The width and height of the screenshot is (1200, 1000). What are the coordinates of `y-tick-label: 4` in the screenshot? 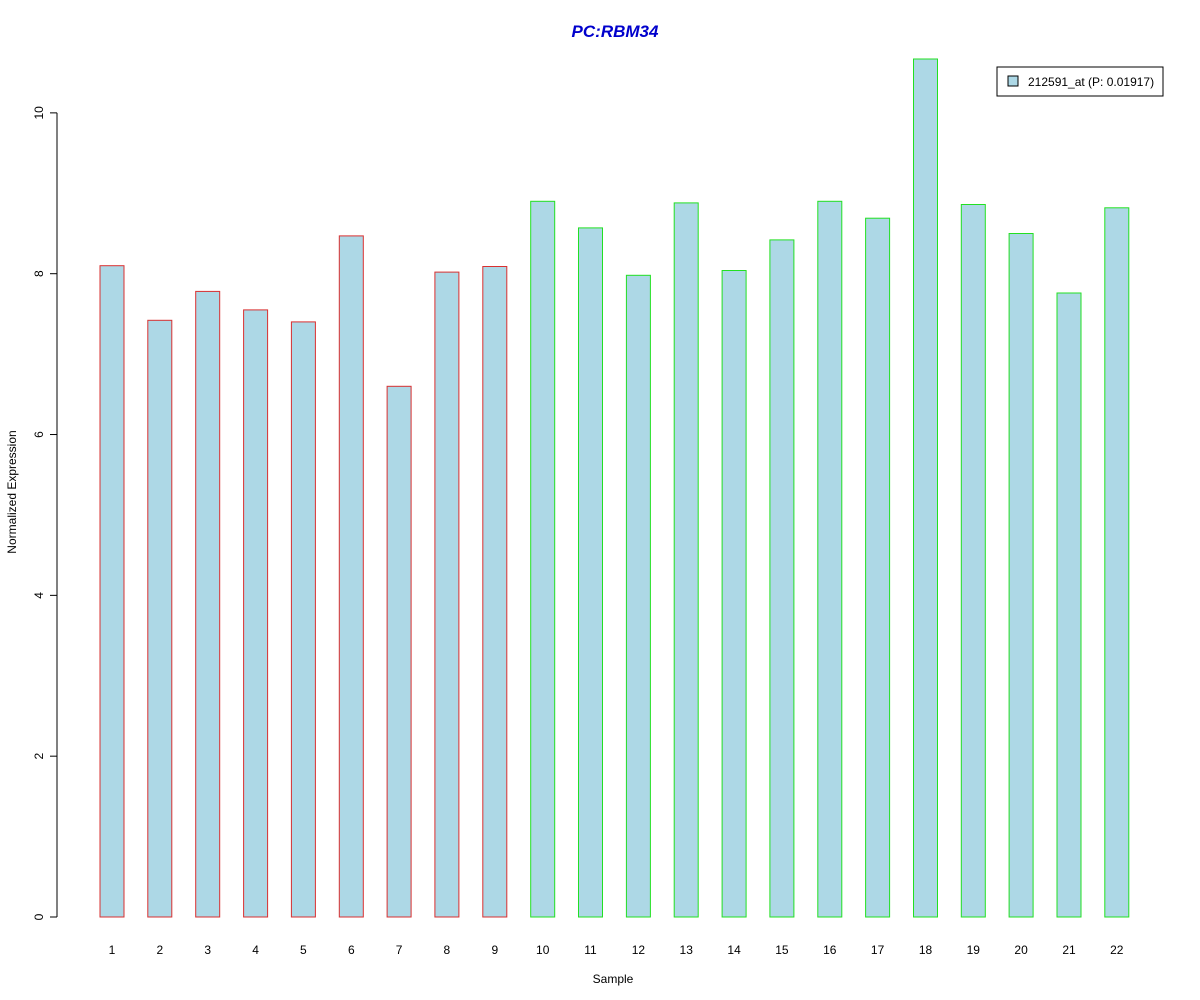 It's located at (39, 595).